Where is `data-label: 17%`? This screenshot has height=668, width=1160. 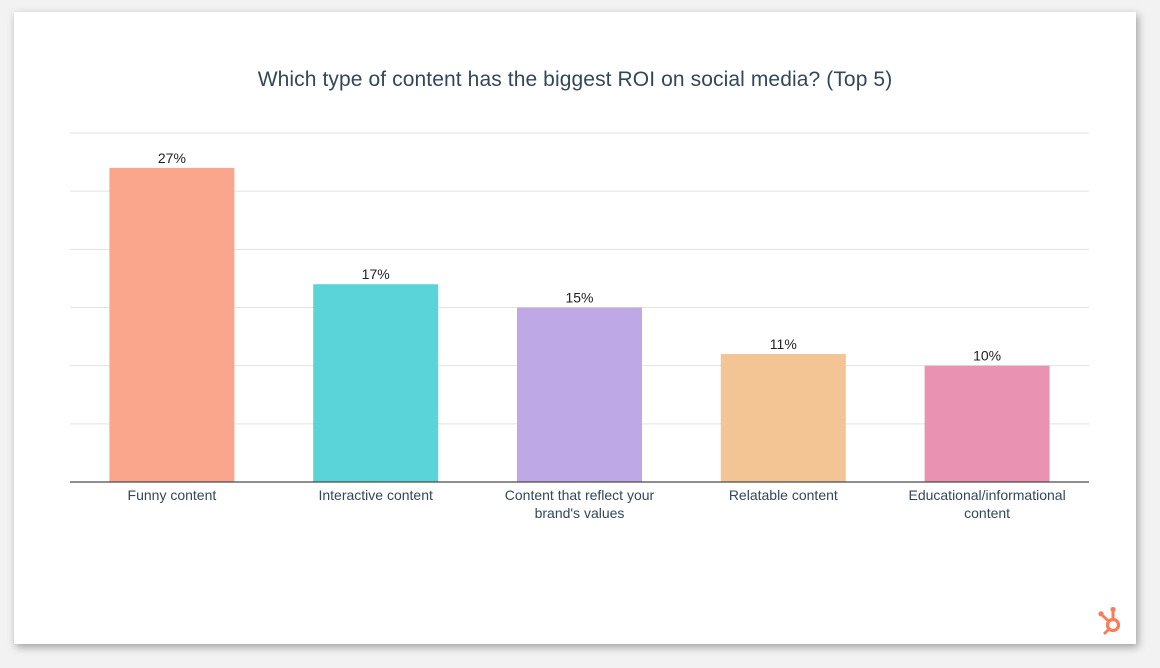 data-label: 17% is located at coordinates (376, 274).